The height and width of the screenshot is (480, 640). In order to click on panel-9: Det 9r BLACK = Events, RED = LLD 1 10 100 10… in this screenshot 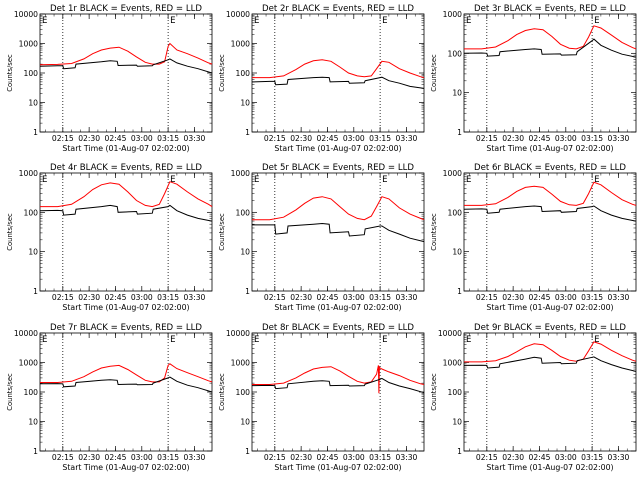, I will do `click(533, 397)`.